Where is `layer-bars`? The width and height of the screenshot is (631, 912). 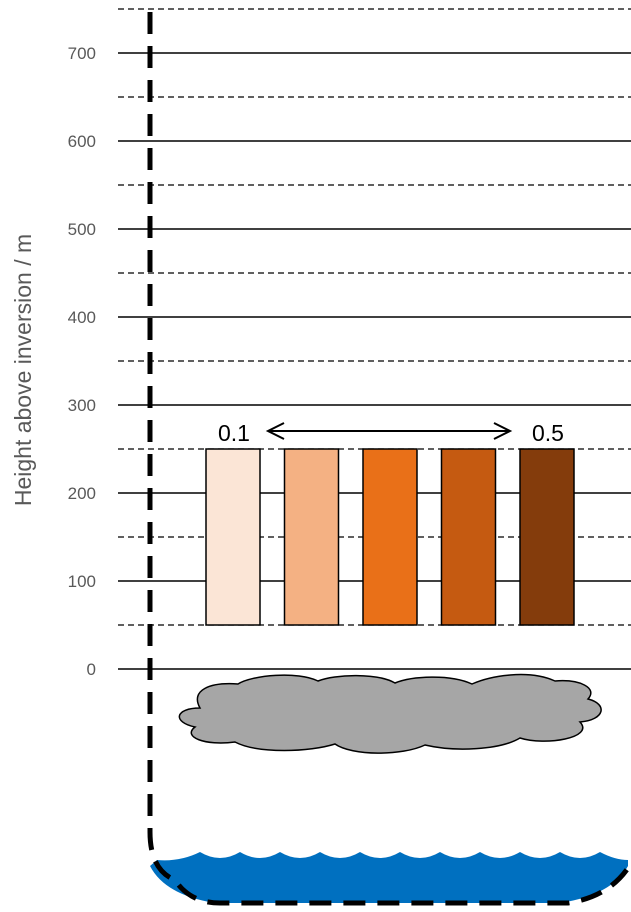
layer-bars is located at coordinates (390, 537).